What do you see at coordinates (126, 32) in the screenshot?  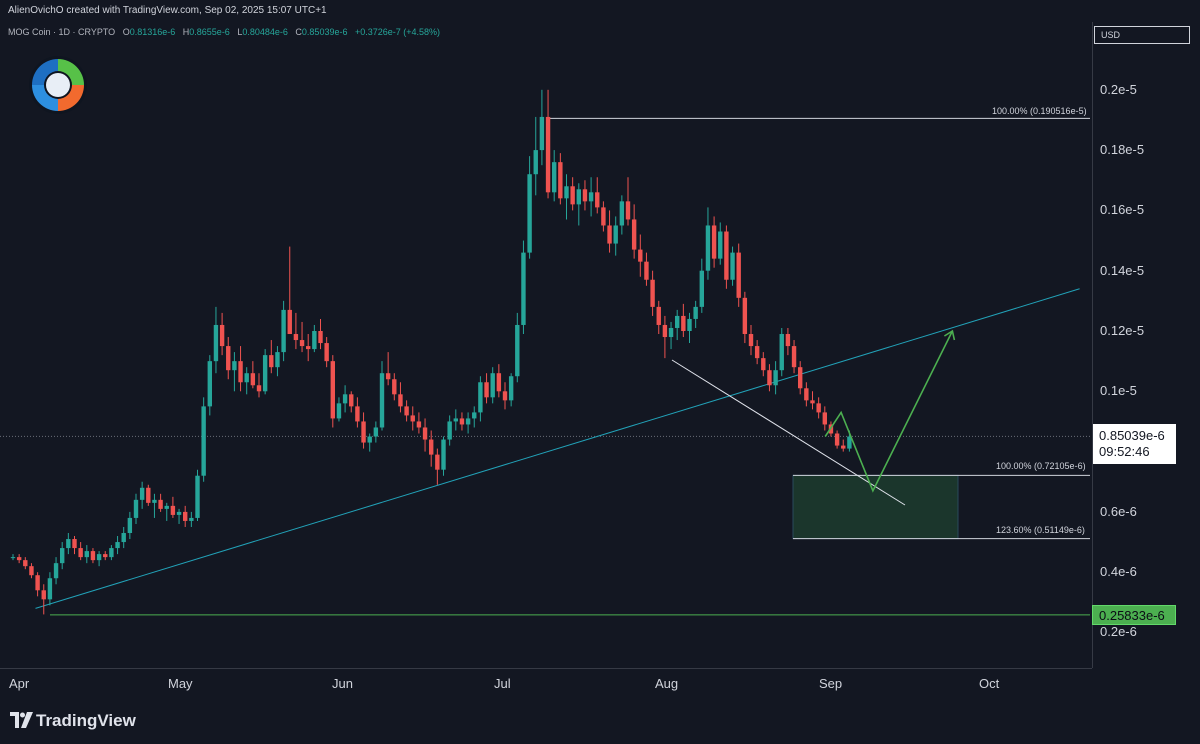 I see `open-label: O` at bounding box center [126, 32].